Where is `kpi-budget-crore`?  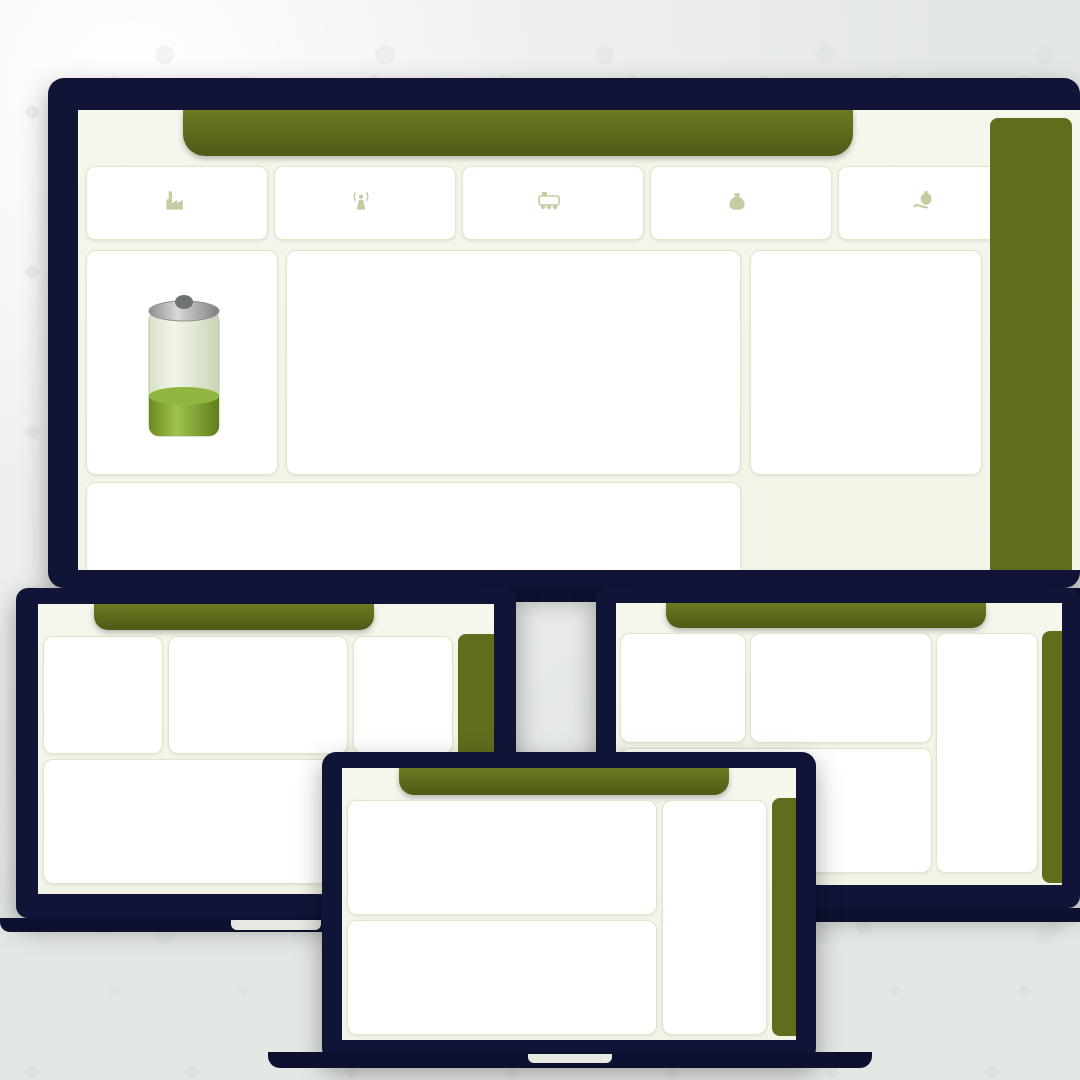
kpi-budget-crore is located at coordinates (741, 203).